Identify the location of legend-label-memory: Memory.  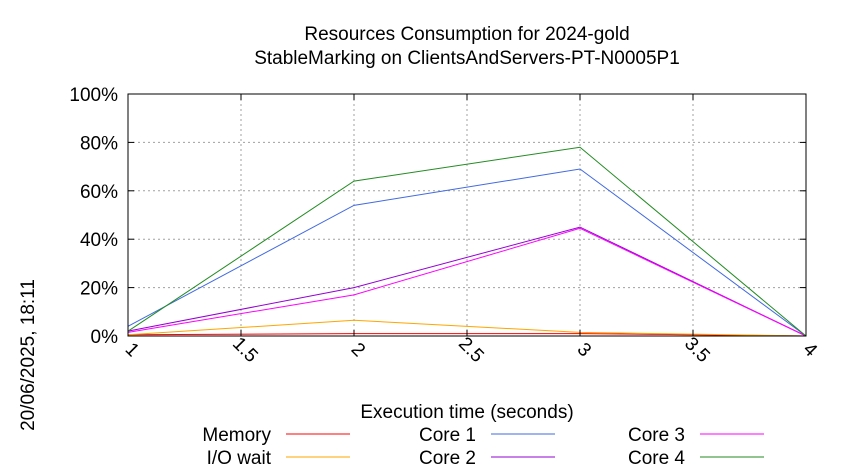
(236, 435).